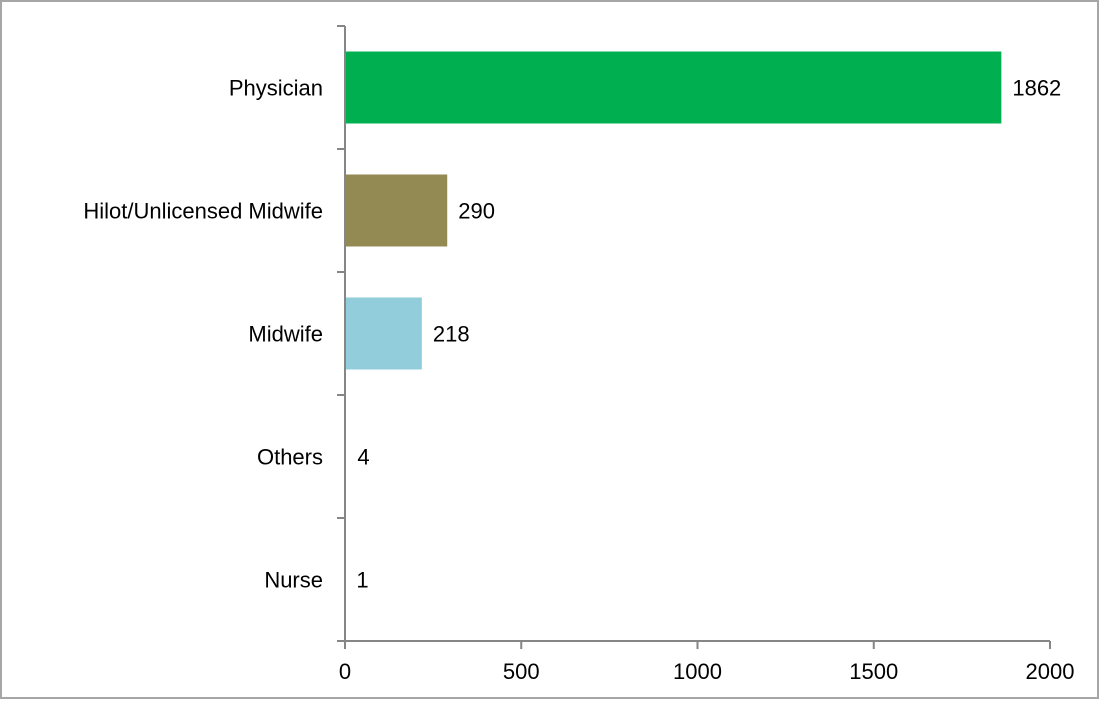 The image size is (1099, 704). What do you see at coordinates (285, 334) in the screenshot?
I see `category-label-midwife: Midwife` at bounding box center [285, 334].